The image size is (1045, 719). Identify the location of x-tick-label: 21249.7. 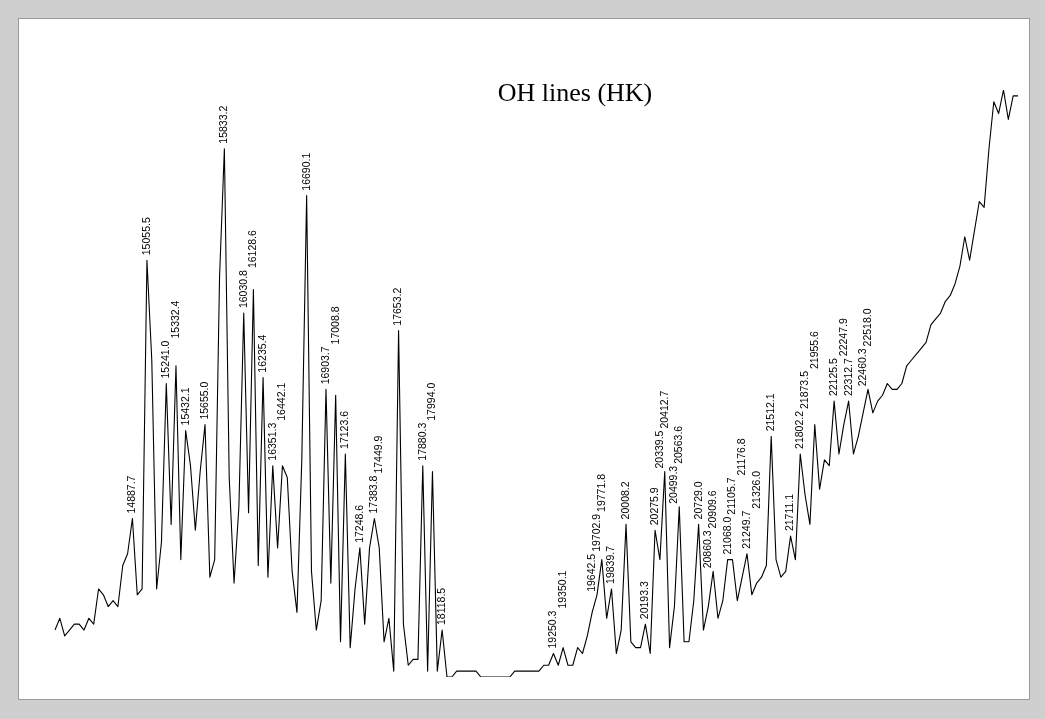
(745, 529).